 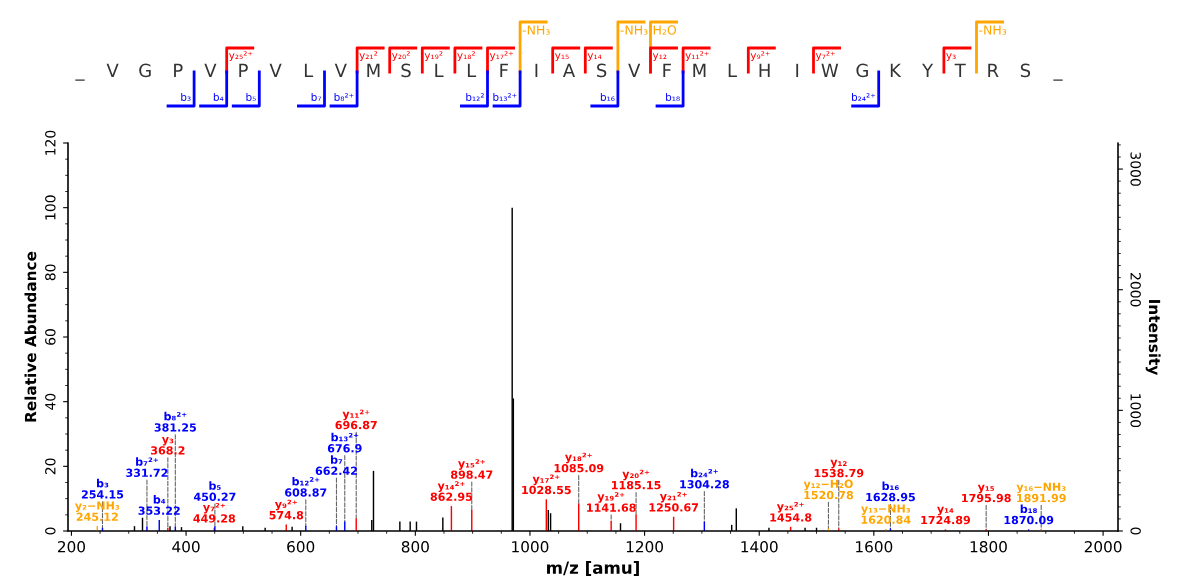 I want to click on text: b₅, so click(x=251, y=96).